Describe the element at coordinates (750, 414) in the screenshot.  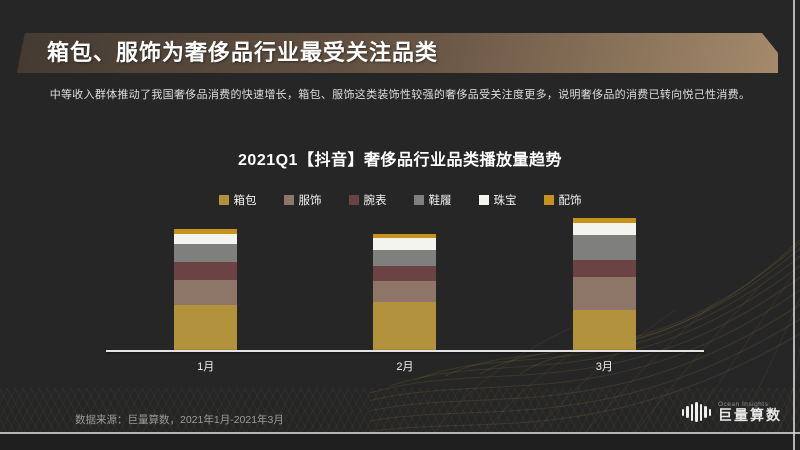
I see `brand-name-cn: 巨量算数` at that location.